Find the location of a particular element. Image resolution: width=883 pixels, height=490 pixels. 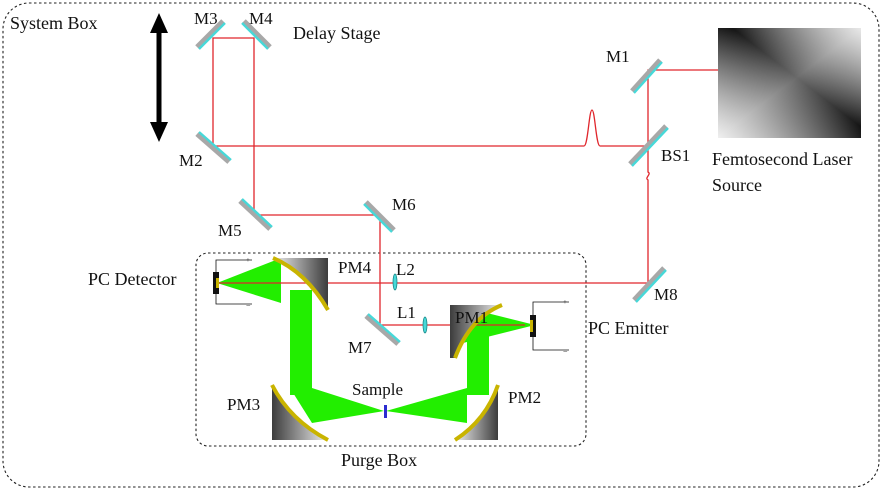

mirror-m1-label: M1 is located at coordinates (618, 56).